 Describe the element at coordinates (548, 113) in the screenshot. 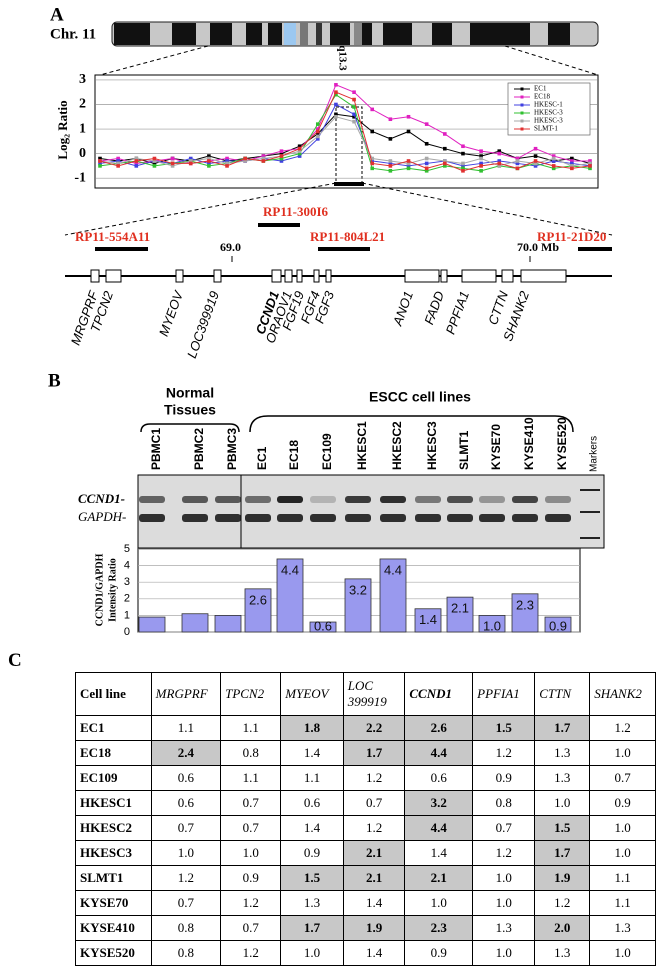

I see `legend-label: HKESC-3` at that location.